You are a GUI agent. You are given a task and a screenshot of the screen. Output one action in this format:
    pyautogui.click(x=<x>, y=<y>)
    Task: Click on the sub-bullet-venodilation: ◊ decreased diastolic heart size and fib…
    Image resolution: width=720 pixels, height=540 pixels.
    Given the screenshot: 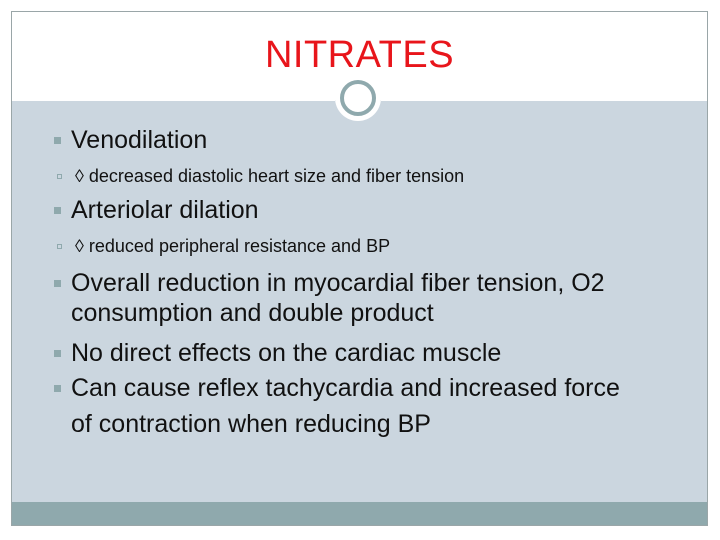 What is the action you would take?
    pyautogui.click(x=270, y=176)
    